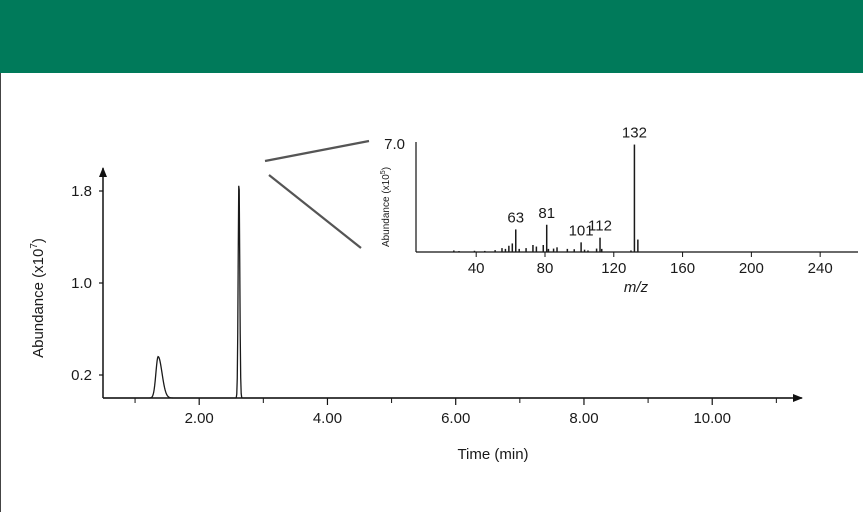  What do you see at coordinates (81, 191) in the screenshot?
I see `chromatogram-y-tick-label: 1.8` at bounding box center [81, 191].